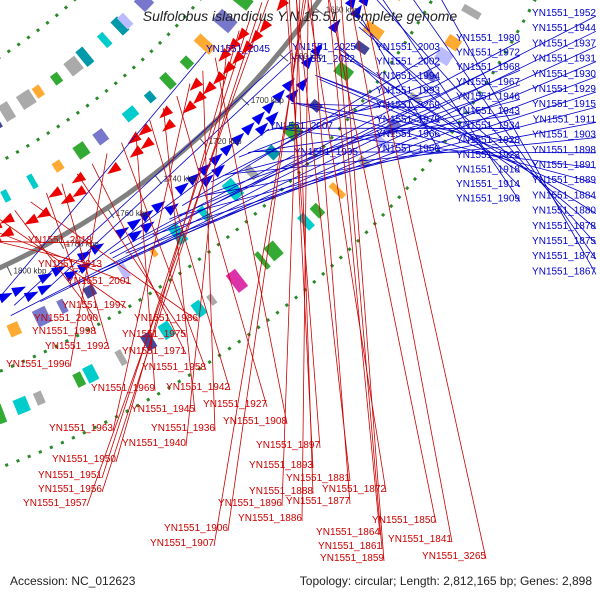 The image size is (600, 605). I want to click on reverse-gene-label: YN1551_1942, so click(198, 387).